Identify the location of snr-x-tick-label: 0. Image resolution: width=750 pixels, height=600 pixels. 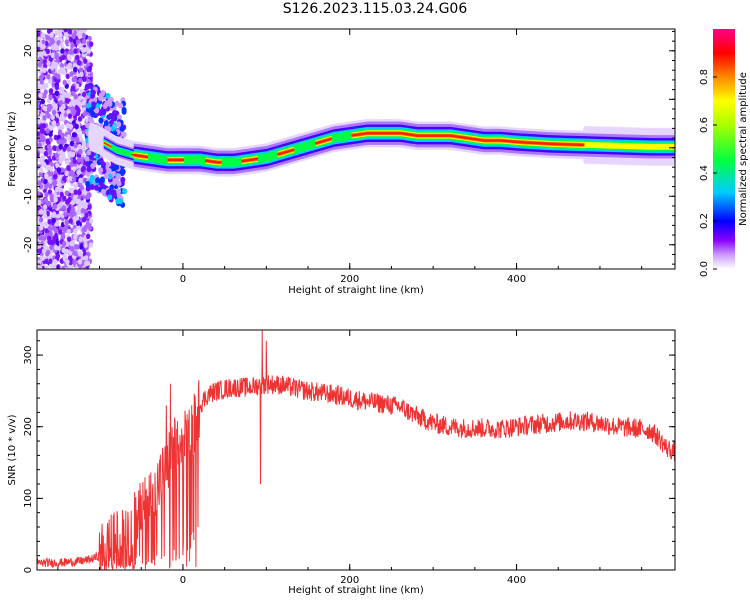
(183, 580).